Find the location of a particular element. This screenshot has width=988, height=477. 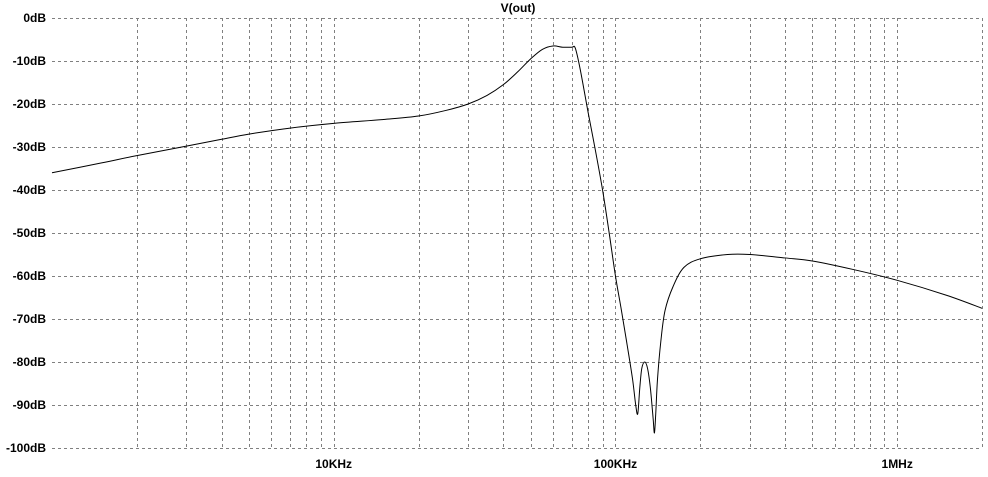

x-axis-tick-labels: 10KHz 100KHz 1MHz is located at coordinates (613, 464).